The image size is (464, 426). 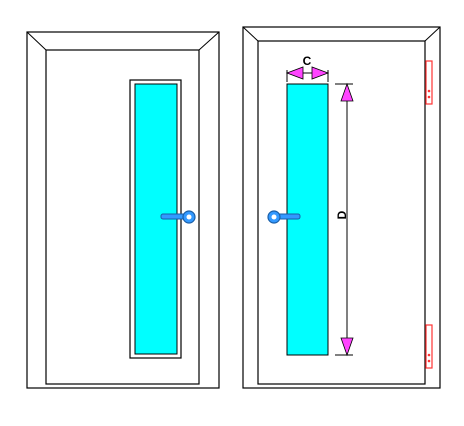 What do you see at coordinates (320, 73) in the screenshot?
I see `arrow-right-icon` at bounding box center [320, 73].